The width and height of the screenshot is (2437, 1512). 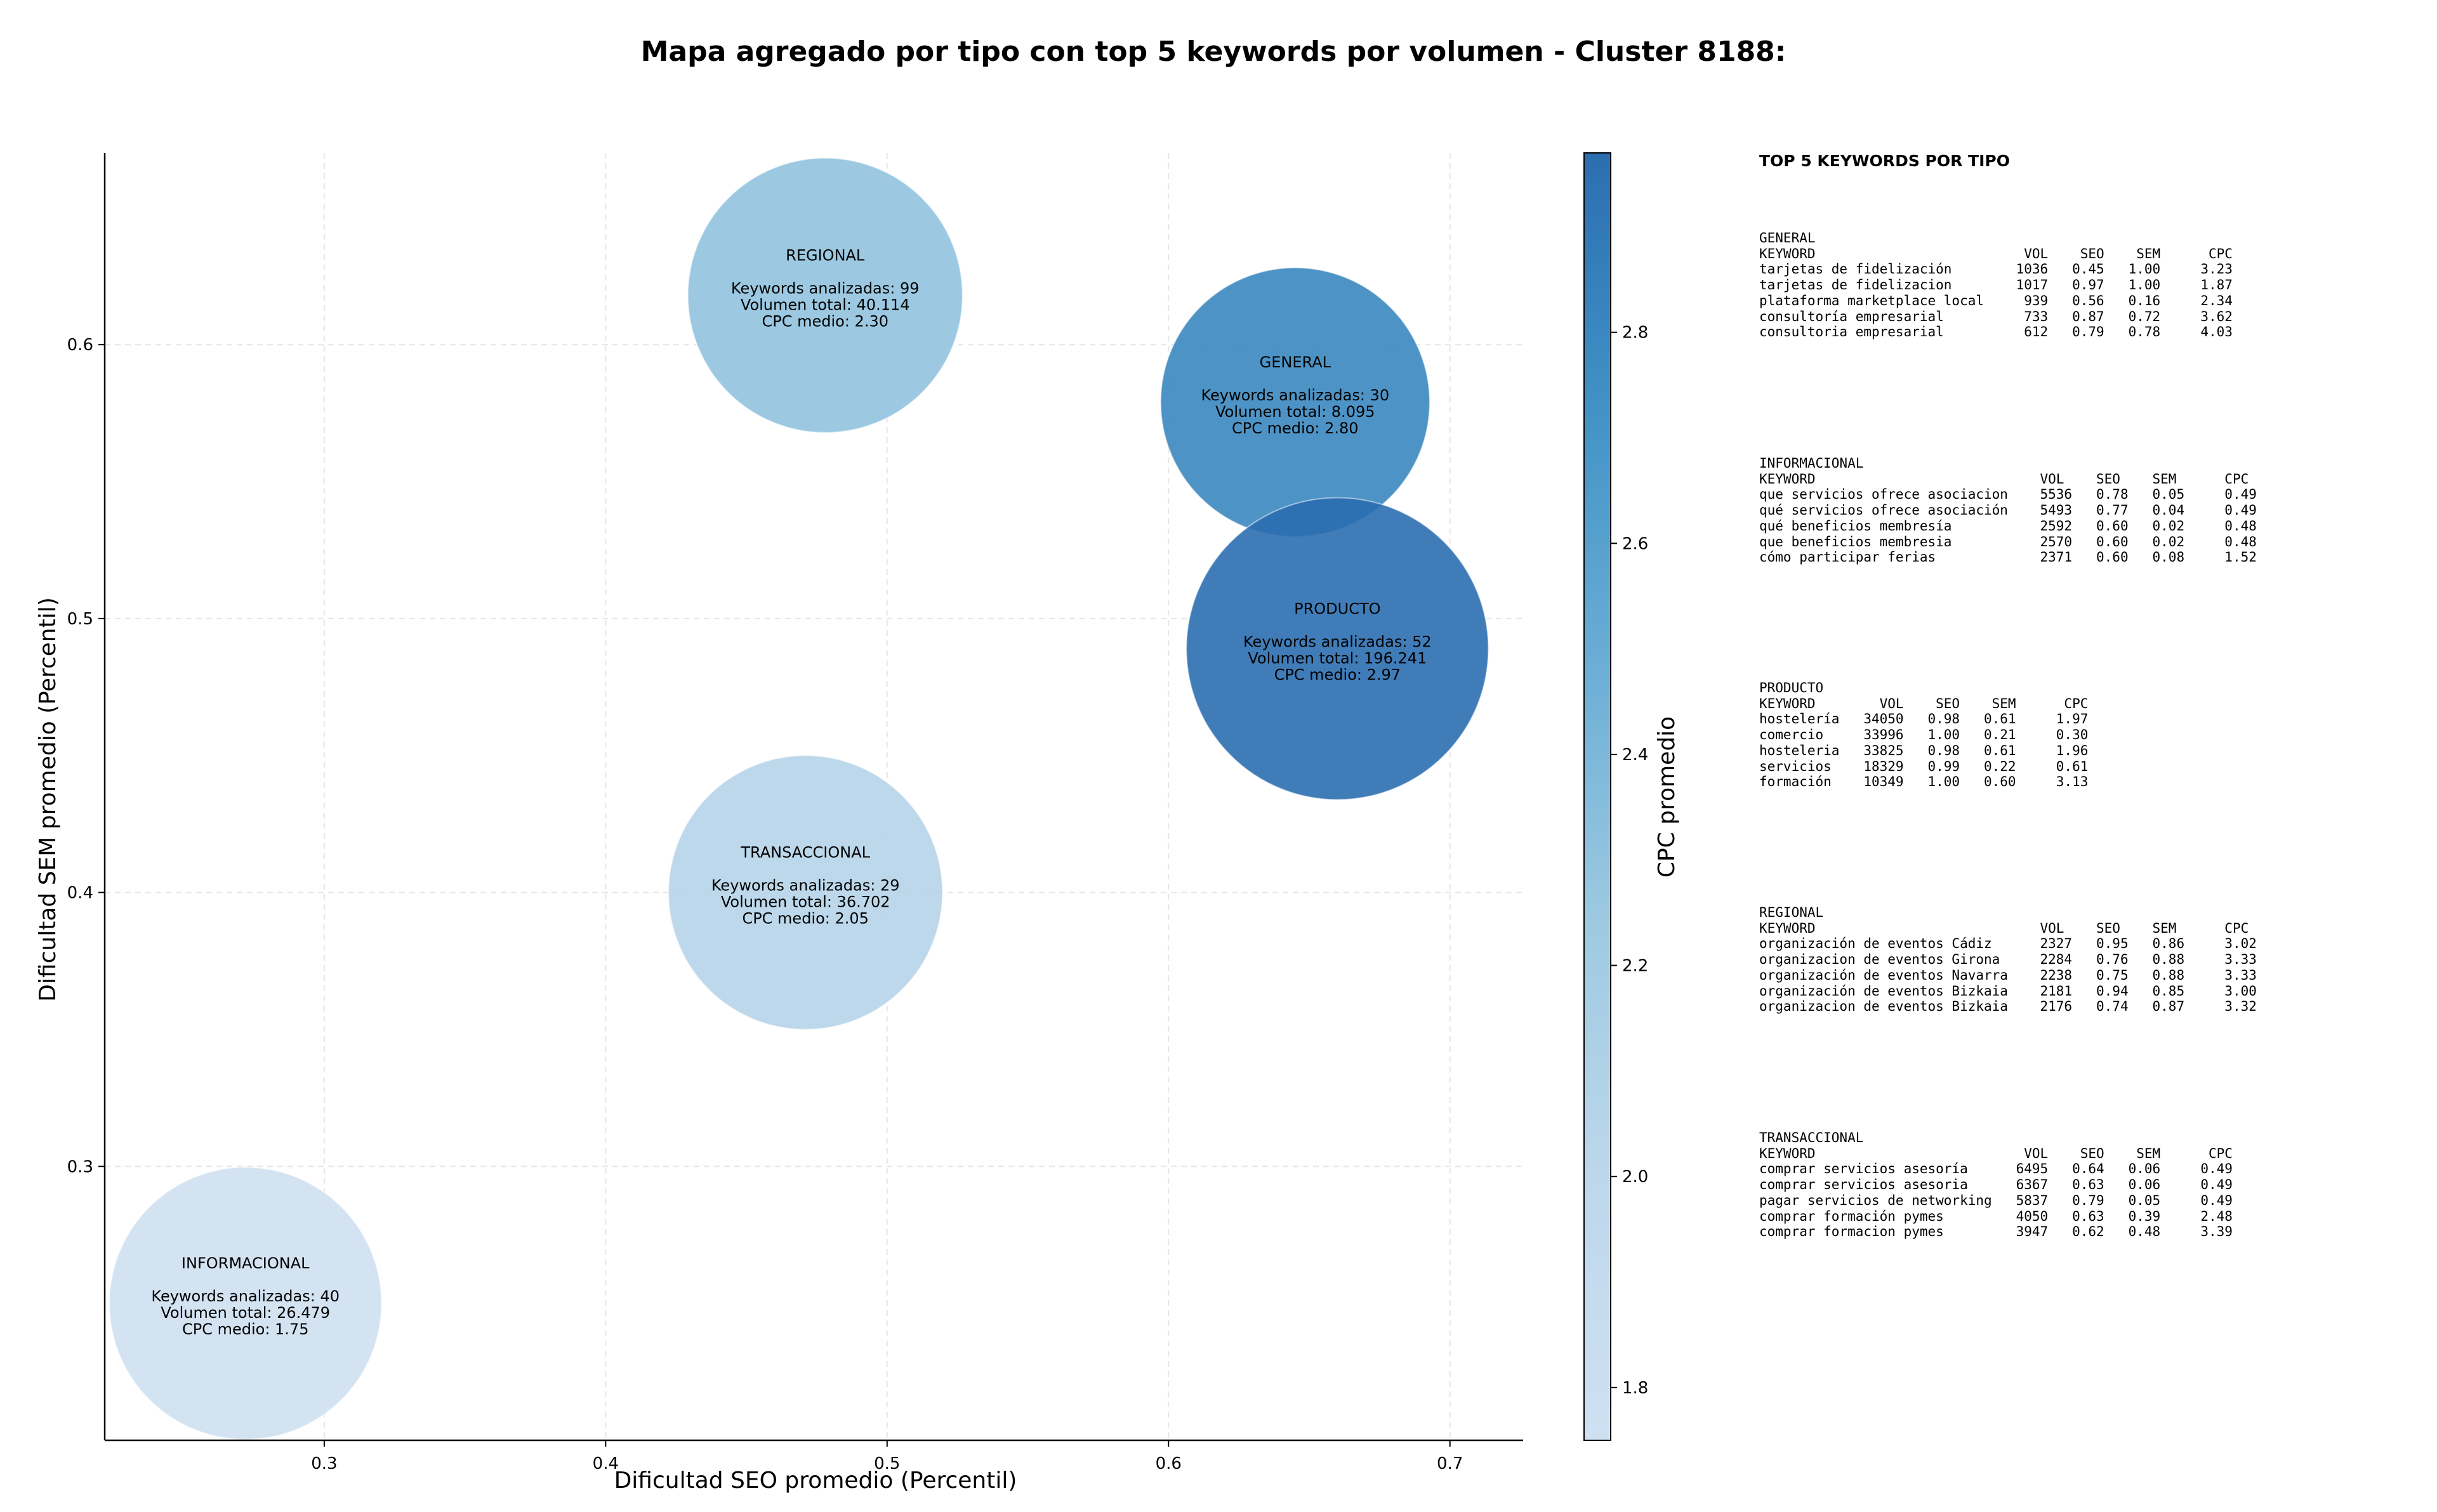 What do you see at coordinates (1597, 796) in the screenshot?
I see `colorbar-gradient` at bounding box center [1597, 796].